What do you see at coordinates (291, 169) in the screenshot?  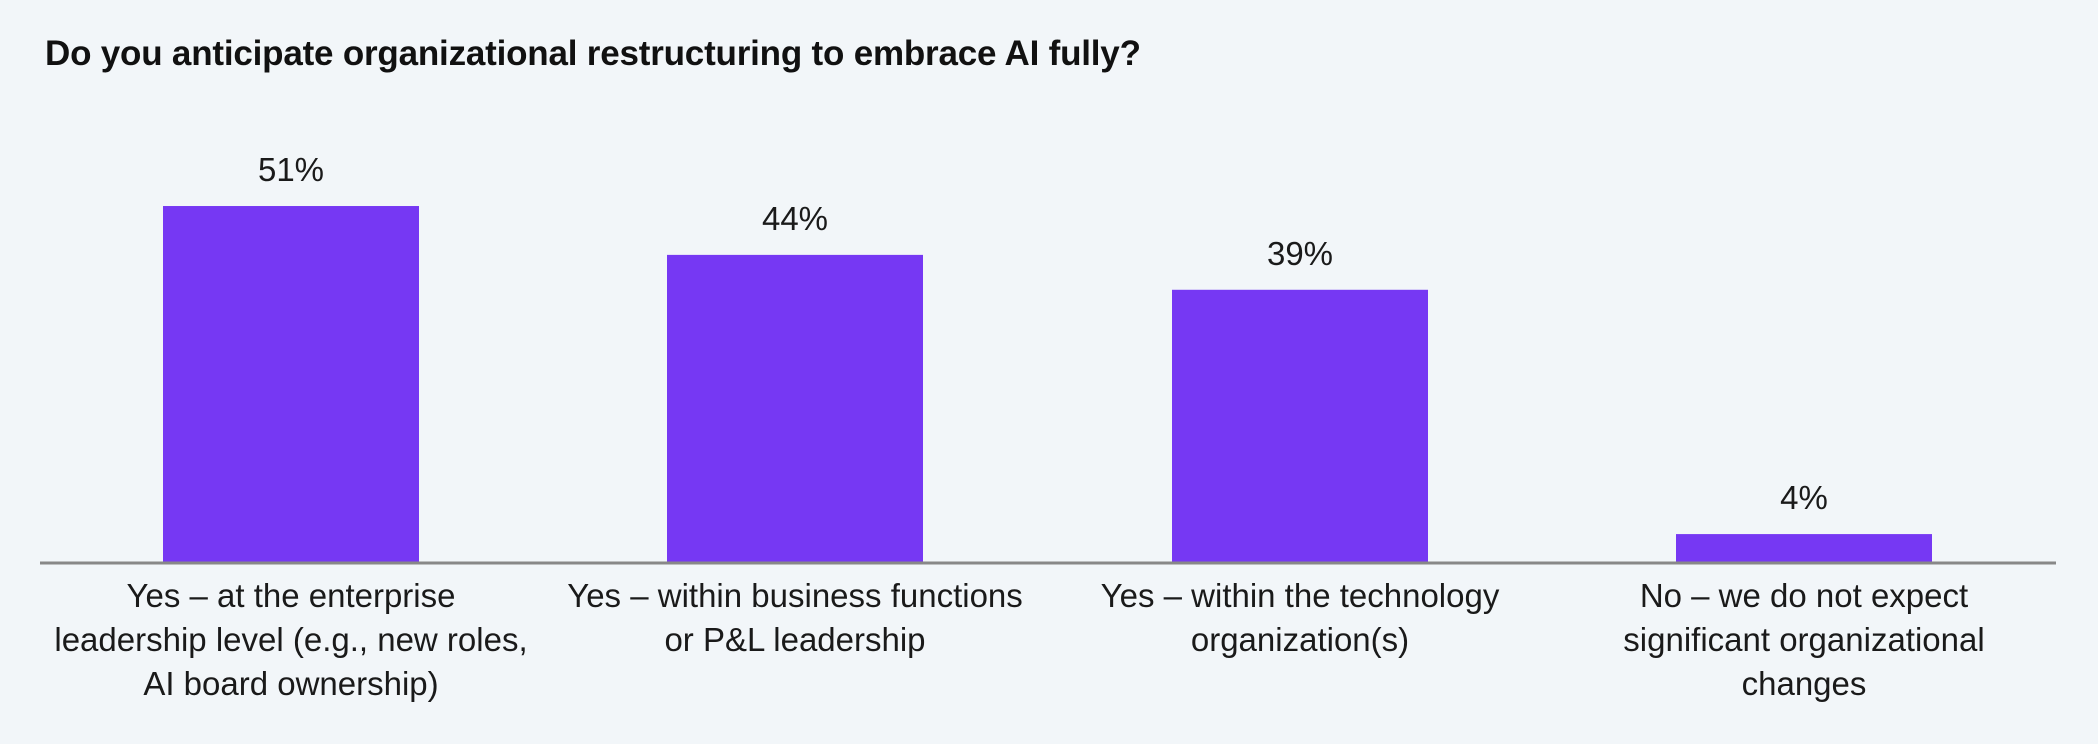 I see `value-label-1: 51%` at bounding box center [291, 169].